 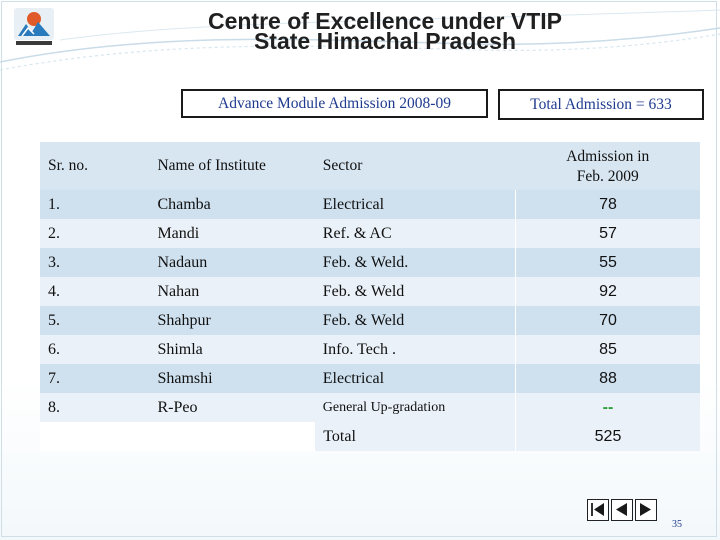 What do you see at coordinates (54, 378) in the screenshot?
I see `cell-sr: 7.` at bounding box center [54, 378].